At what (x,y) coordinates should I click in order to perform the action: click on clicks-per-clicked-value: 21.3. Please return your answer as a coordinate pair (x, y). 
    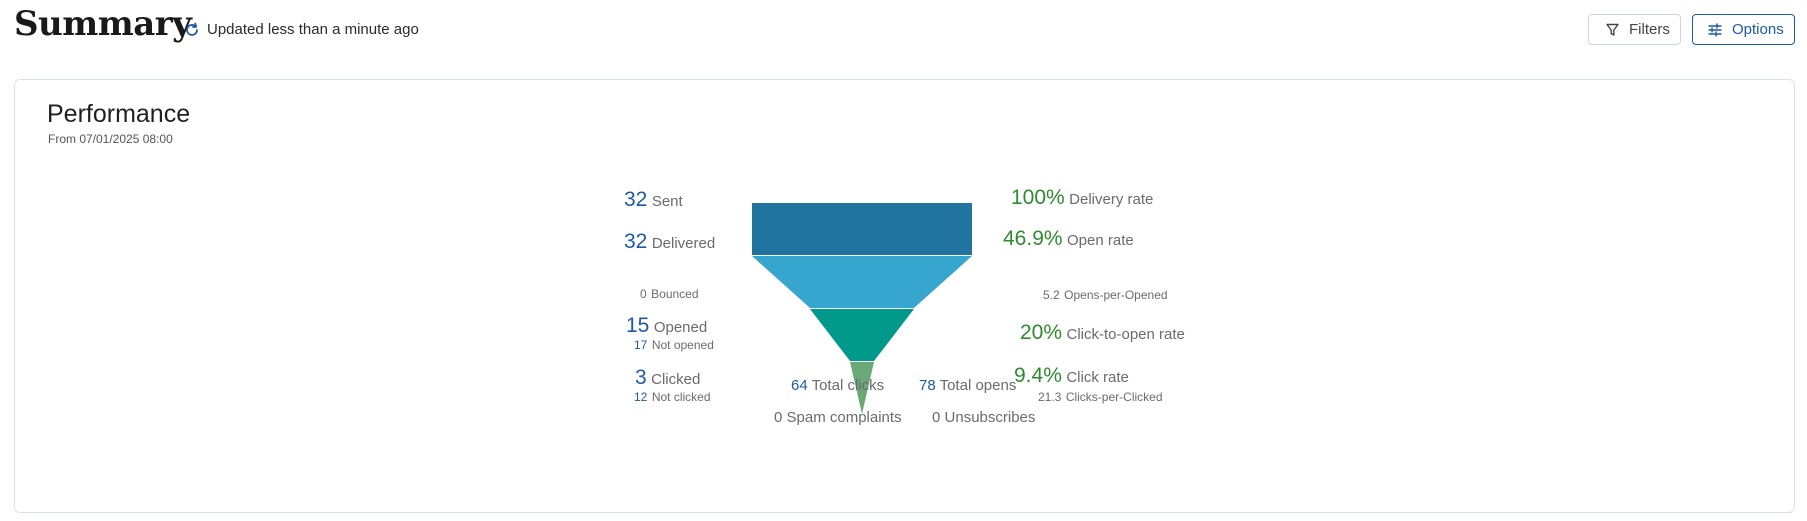
    Looking at the image, I should click on (1050, 397).